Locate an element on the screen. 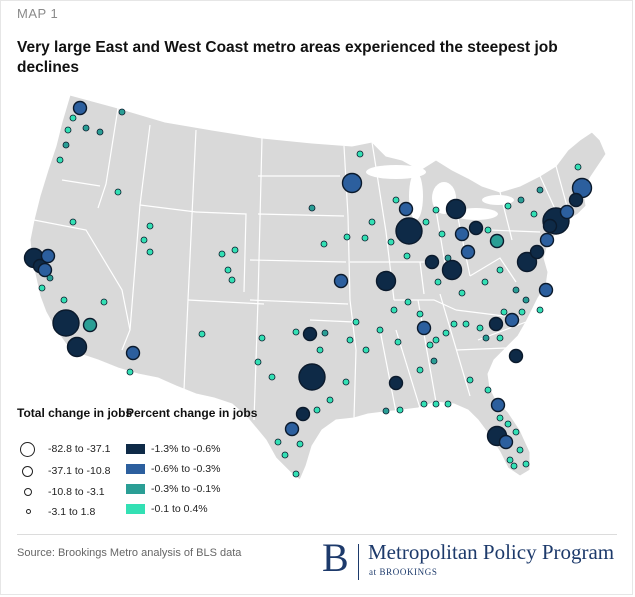  legend-color-row-2: -0.6% to -0.3% is located at coordinates (173, 469).